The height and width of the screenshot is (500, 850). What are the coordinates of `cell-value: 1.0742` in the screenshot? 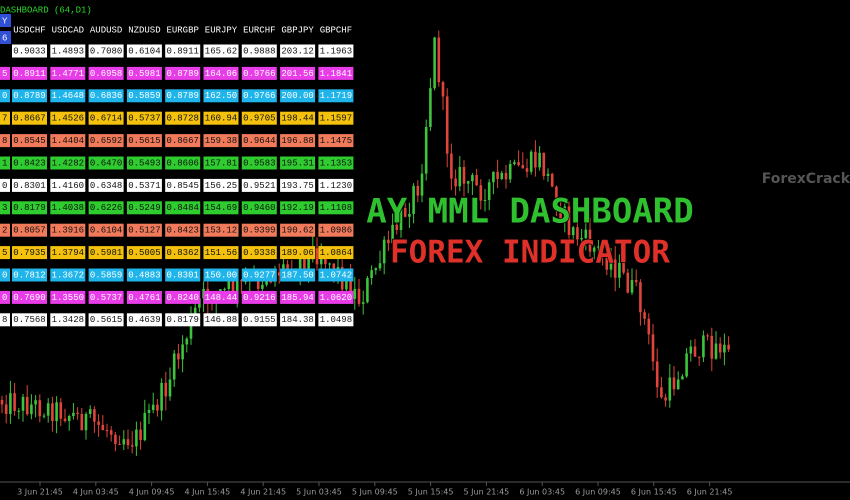 It's located at (336, 275).